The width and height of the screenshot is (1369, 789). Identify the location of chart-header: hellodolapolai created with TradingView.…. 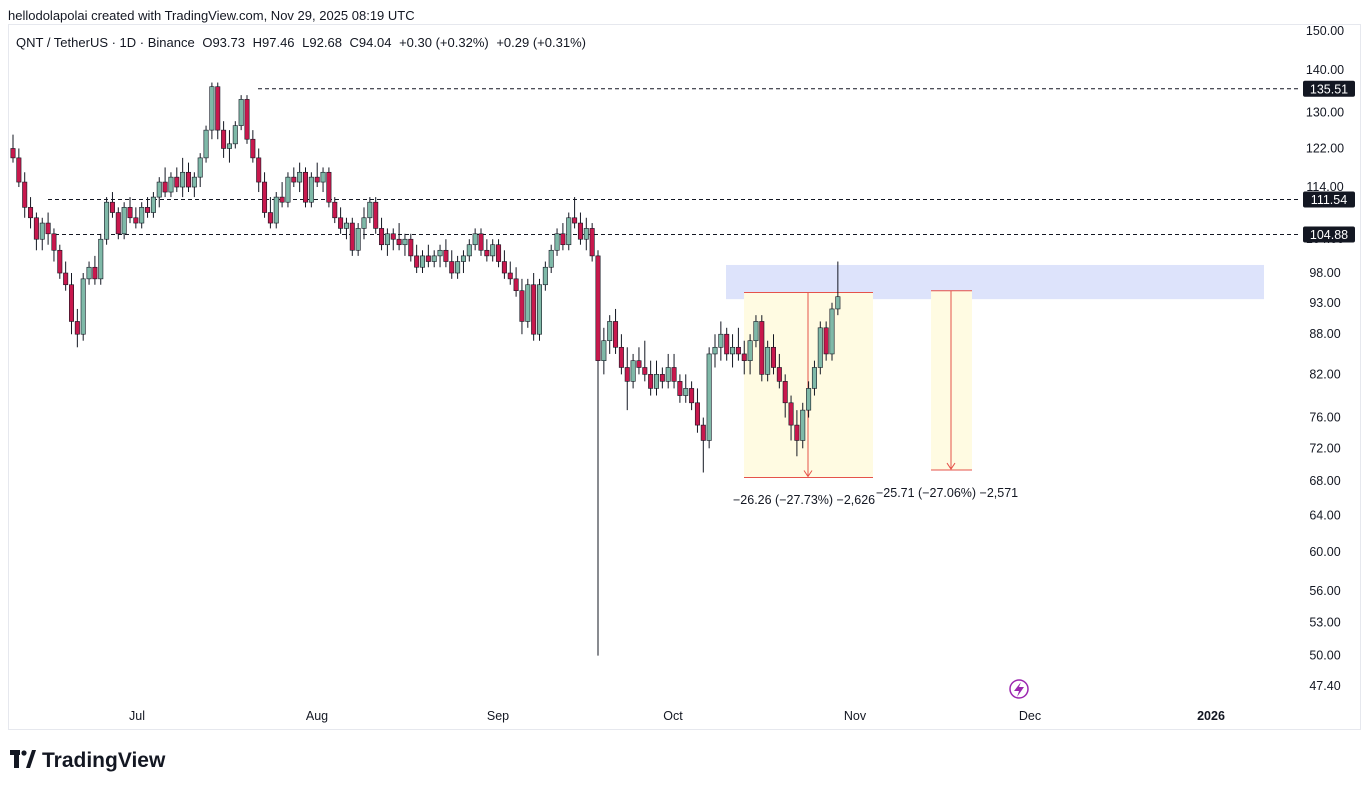
(211, 15).